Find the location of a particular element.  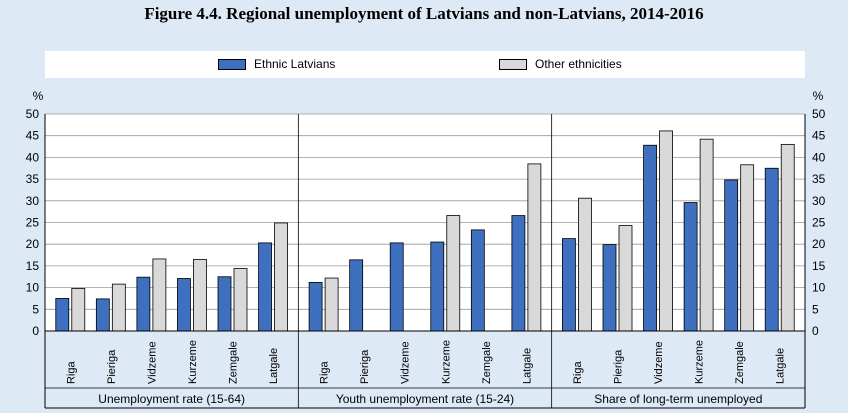

y-tick-label-left: 25 is located at coordinates (33, 223).